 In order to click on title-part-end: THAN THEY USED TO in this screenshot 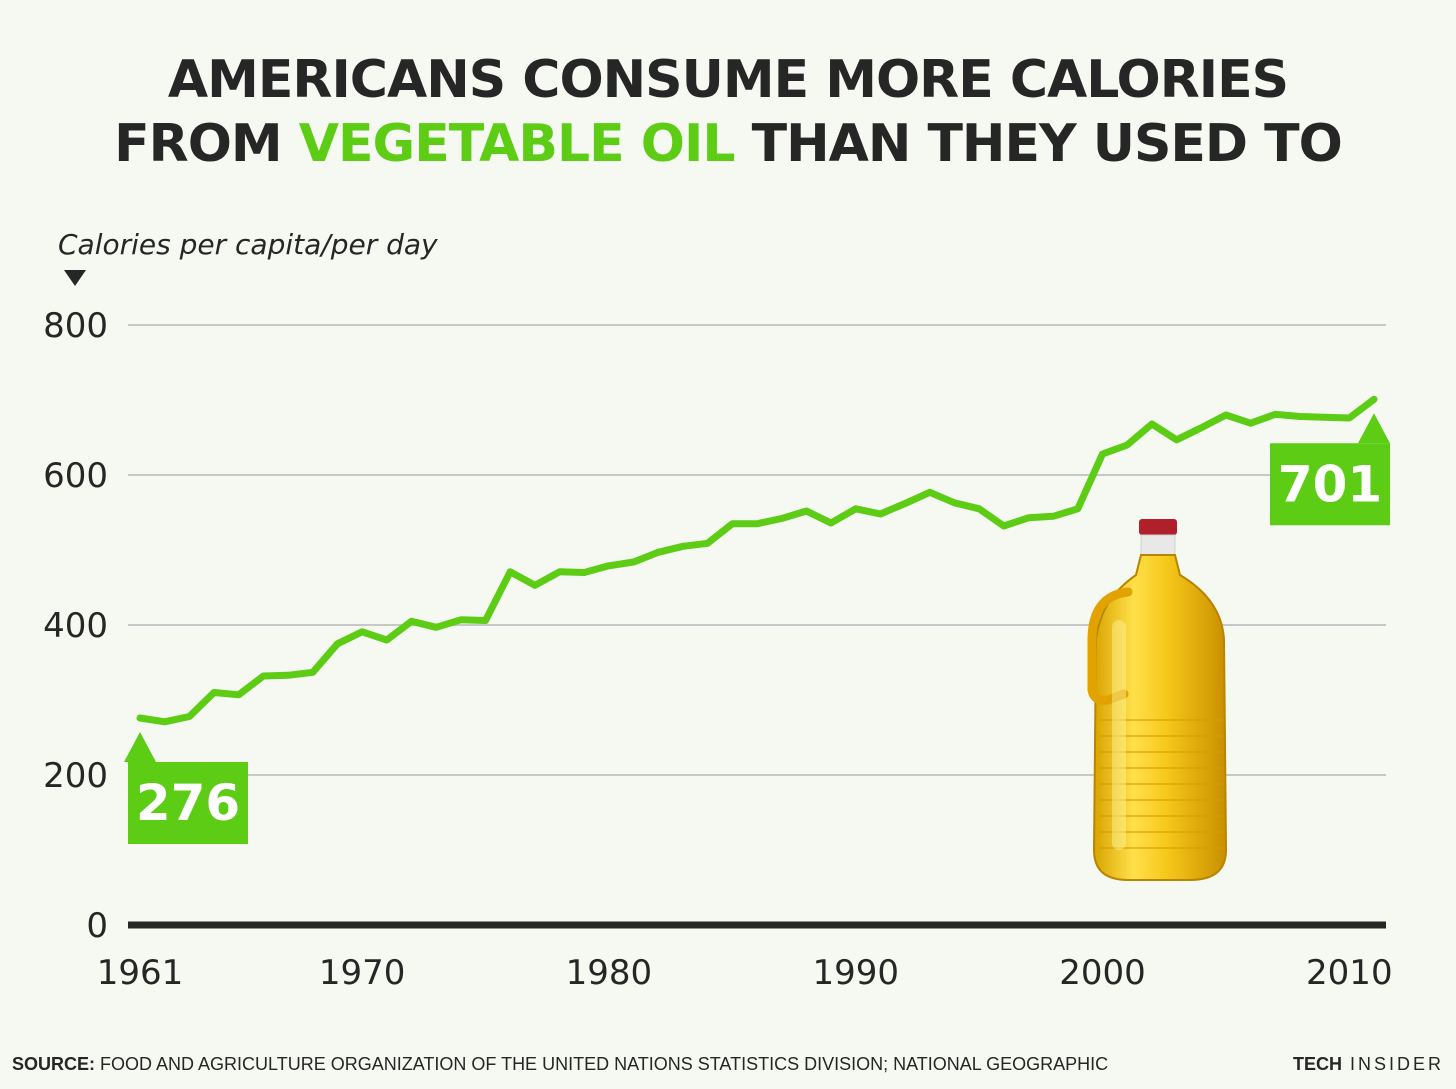, I will do `click(1047, 144)`.